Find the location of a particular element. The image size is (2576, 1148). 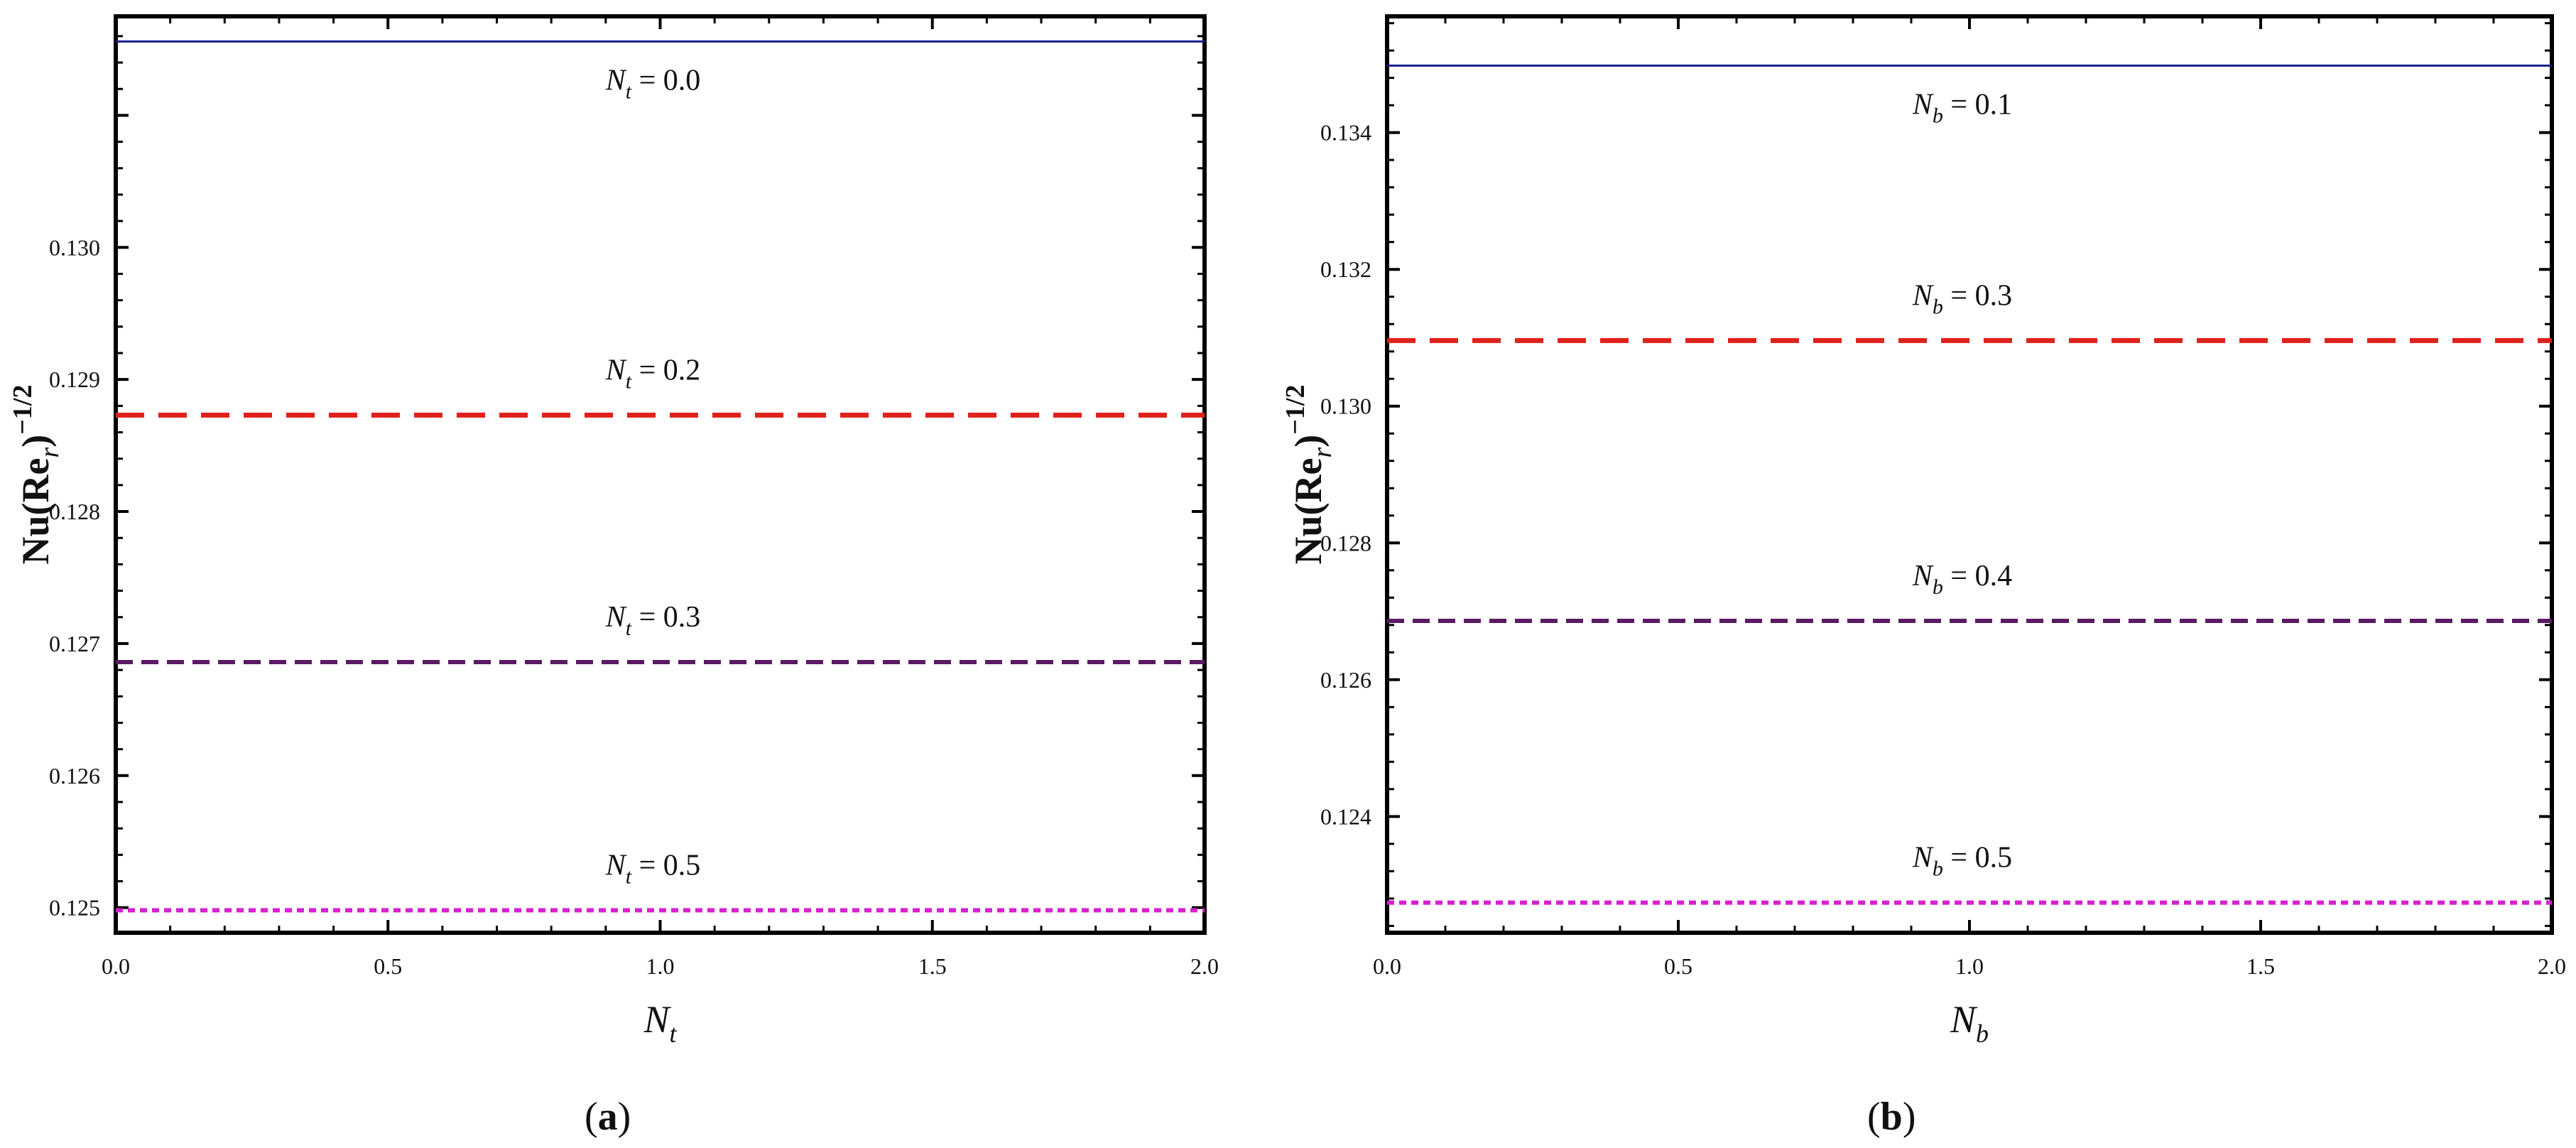

series-label-3: Nt = 0.3 is located at coordinates (653, 620).